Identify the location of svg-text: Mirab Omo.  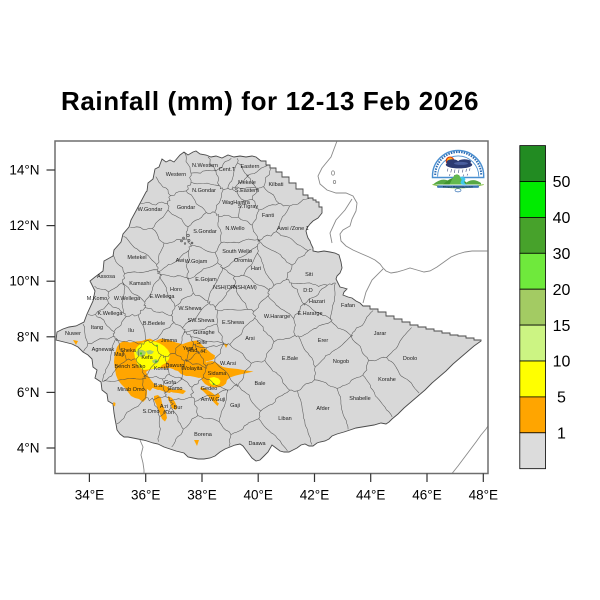
(130, 390).